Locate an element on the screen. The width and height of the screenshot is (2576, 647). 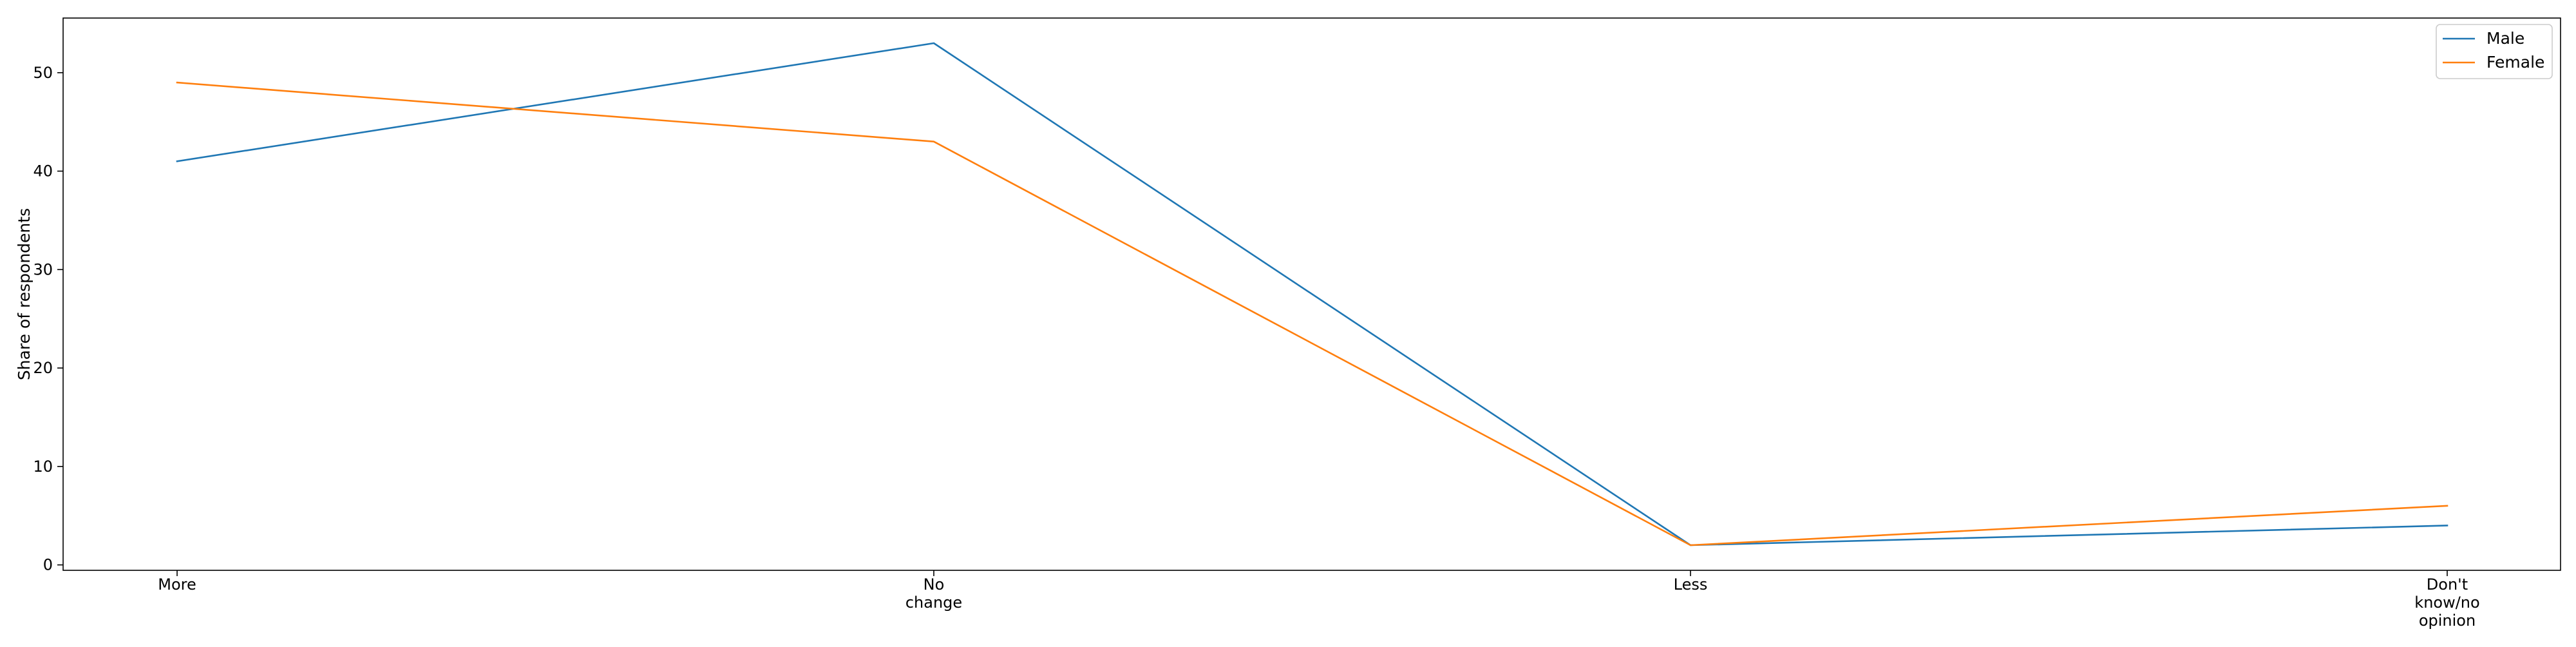
x-tick-label: Don't know/no opinion is located at coordinates (2446, 602).